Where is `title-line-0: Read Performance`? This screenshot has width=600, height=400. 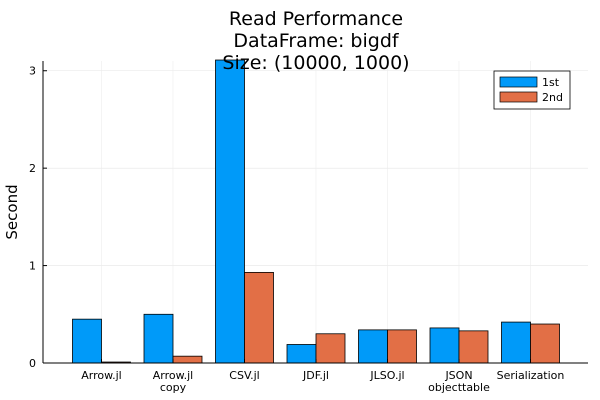 title-line-0: Read Performance is located at coordinates (316, 19).